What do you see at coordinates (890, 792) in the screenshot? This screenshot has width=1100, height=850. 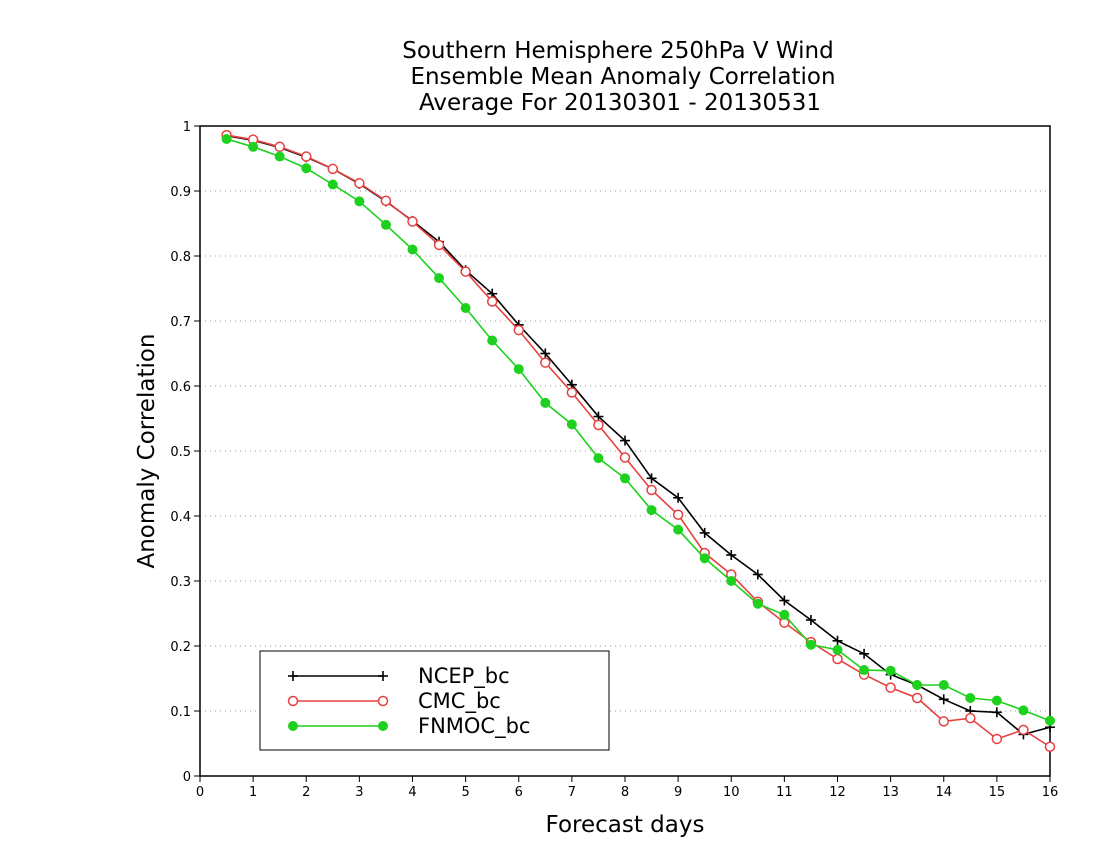 I see `x-tick-label: 13` at bounding box center [890, 792].